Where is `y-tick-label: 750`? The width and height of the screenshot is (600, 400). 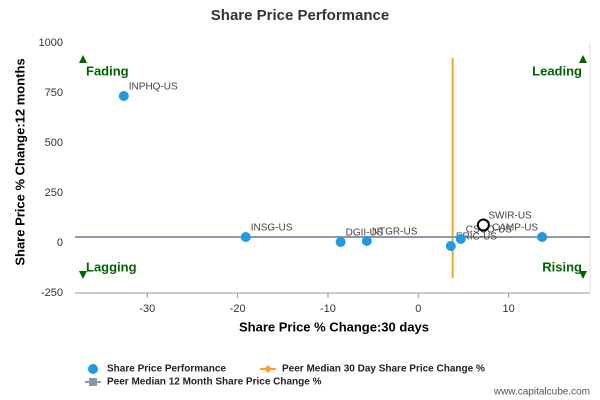
y-tick-label: 750 is located at coordinates (54, 93).